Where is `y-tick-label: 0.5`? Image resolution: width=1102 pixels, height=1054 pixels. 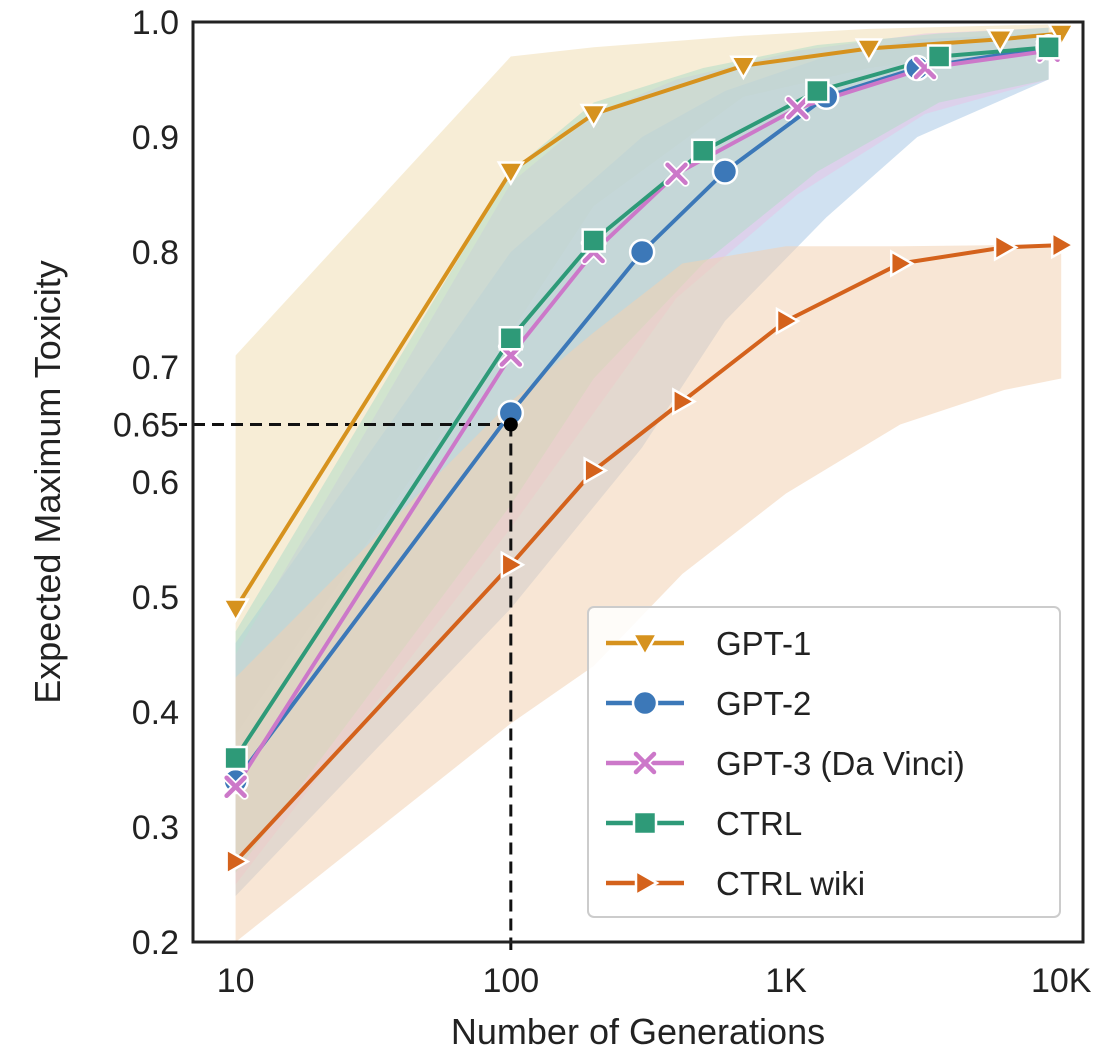 y-tick-label: 0.5 is located at coordinates (155, 598).